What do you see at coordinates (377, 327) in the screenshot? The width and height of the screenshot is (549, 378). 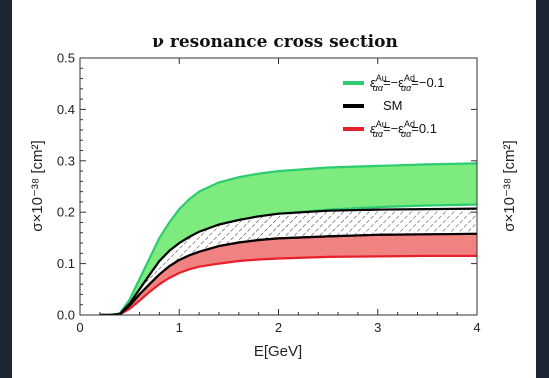 I see `x-tick-label: 3` at bounding box center [377, 327].